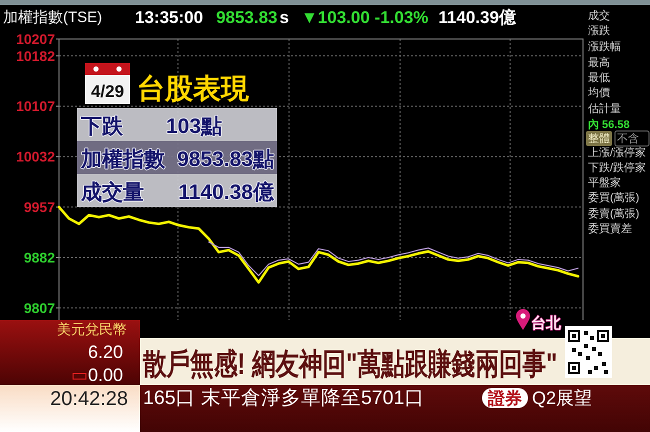 This screenshot has width=650, height=432. Describe the element at coordinates (614, 197) in the screenshot. I see `text: 委買(萬張)` at that location.